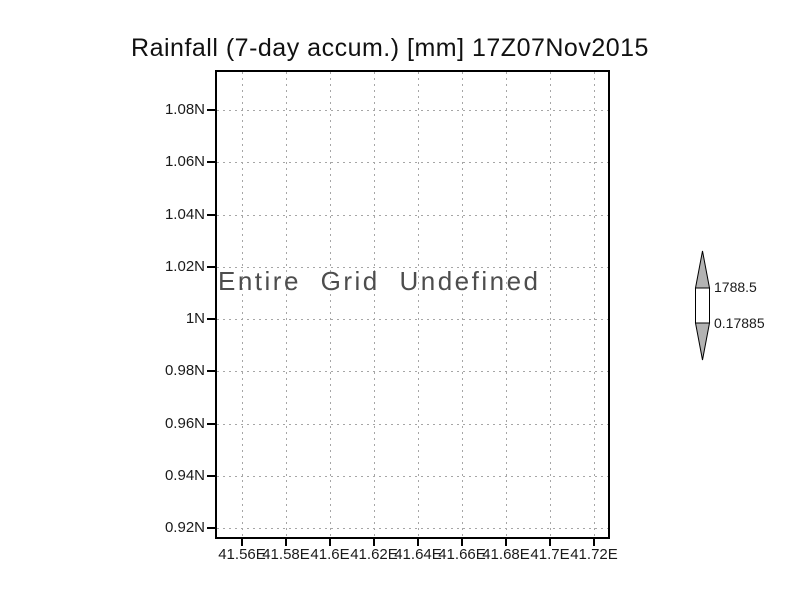  What do you see at coordinates (330, 554) in the screenshot?
I see `x-axis-tick-label: 41.6E` at bounding box center [330, 554].